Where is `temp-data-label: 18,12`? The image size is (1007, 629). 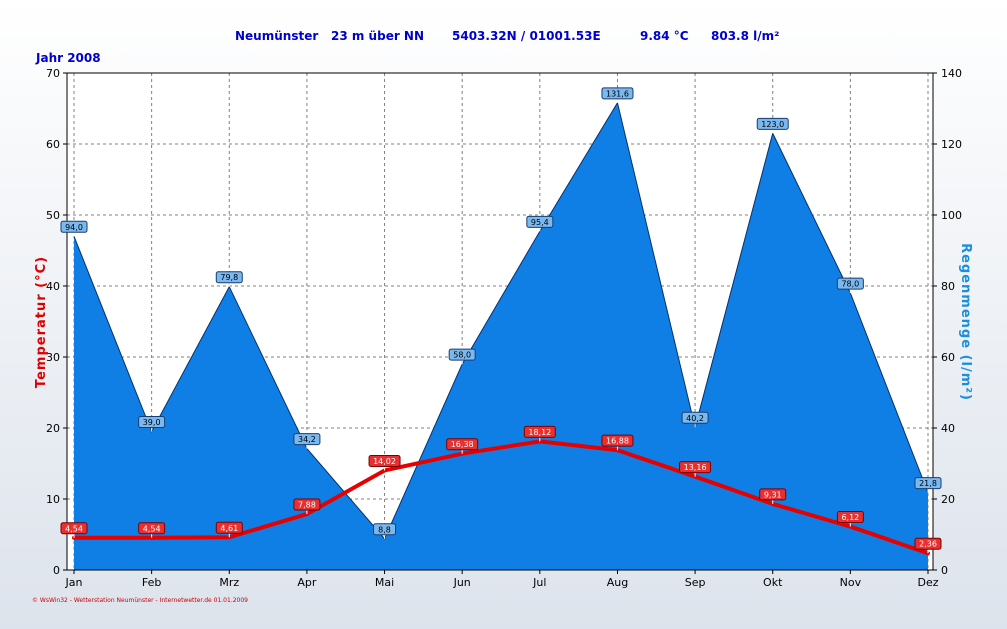
temp-data-label: 18,12 is located at coordinates (539, 432).